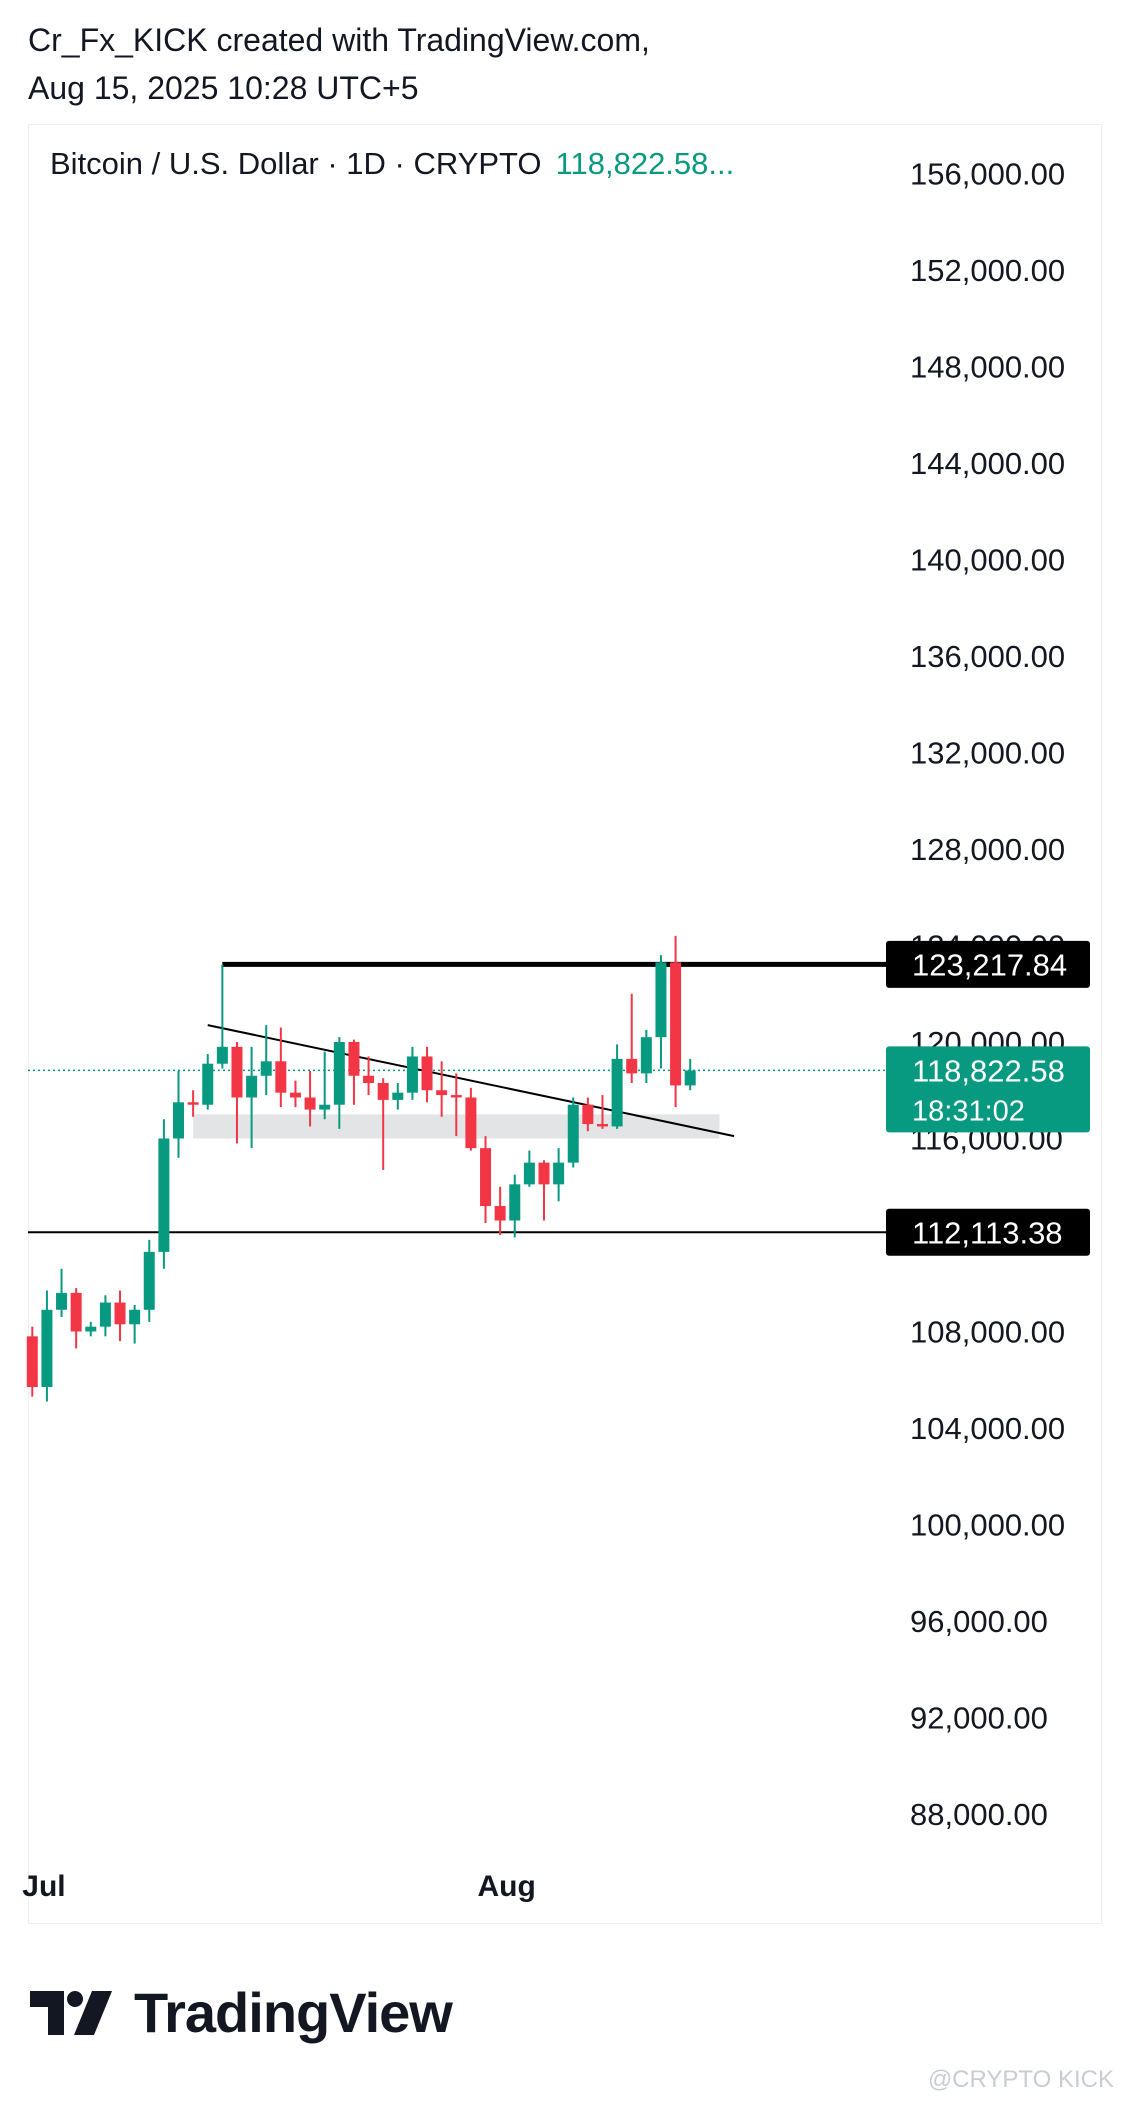 This screenshot has width=1136, height=2104. Describe the element at coordinates (987, 1525) in the screenshot. I see `y-tick-label: 100,000.00` at that location.